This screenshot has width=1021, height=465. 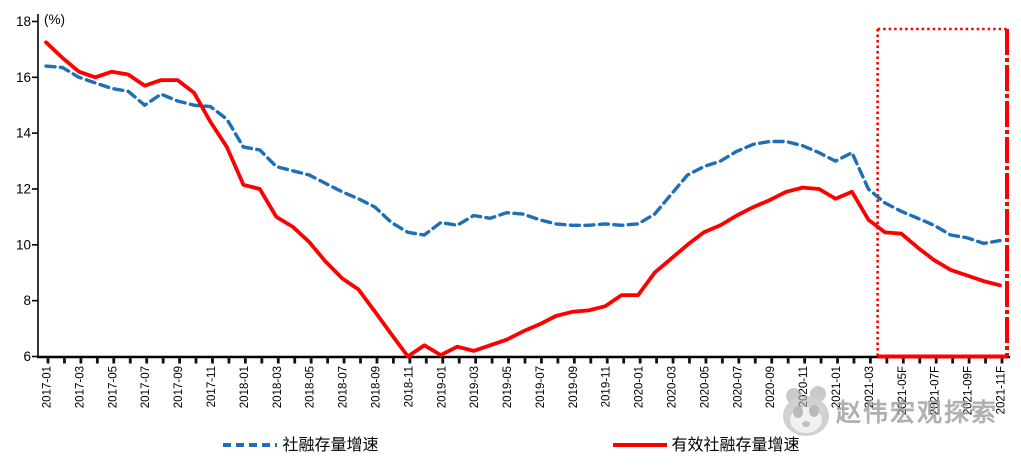 I want to click on x-tick-label: 2021-05F, so click(x=903, y=390).